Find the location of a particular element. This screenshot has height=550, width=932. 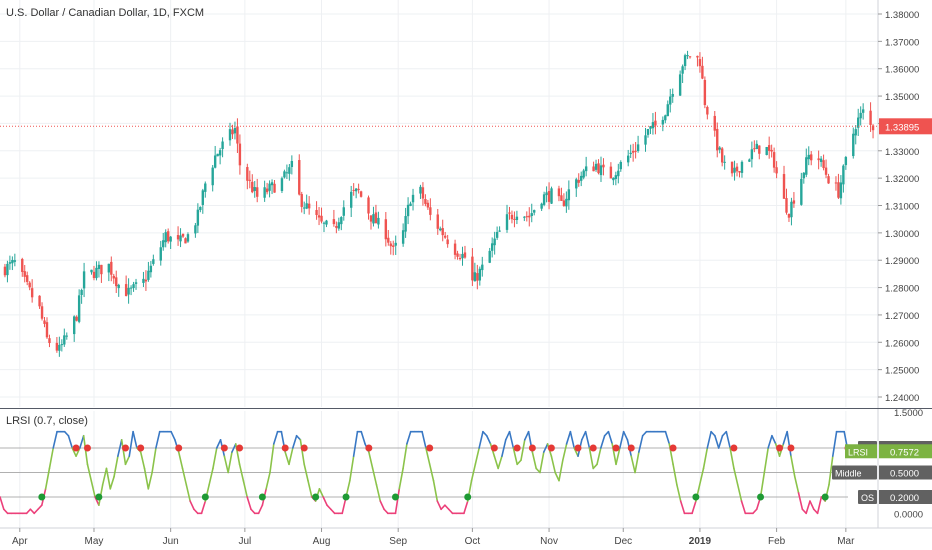

last-price-tag is located at coordinates (905, 126).